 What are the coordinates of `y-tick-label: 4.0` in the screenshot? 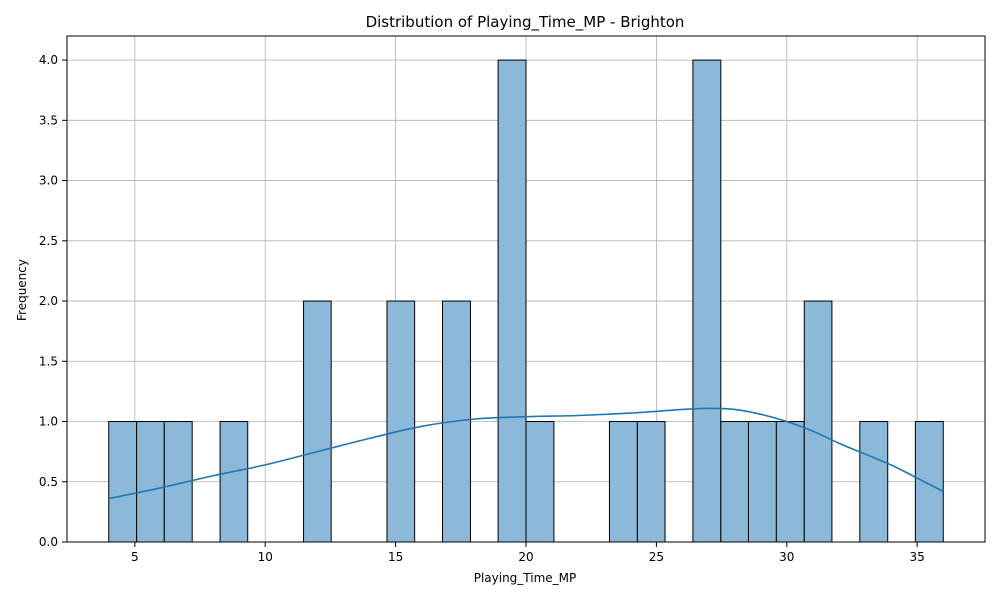 It's located at (48, 60).